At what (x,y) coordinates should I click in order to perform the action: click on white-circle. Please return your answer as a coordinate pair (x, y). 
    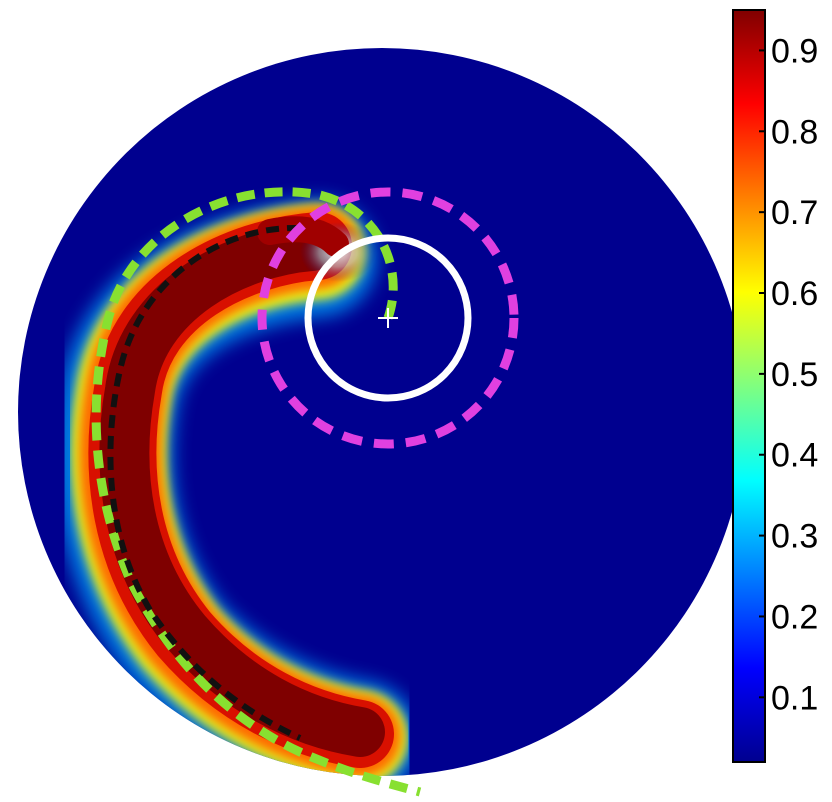
    Looking at the image, I should click on (388, 318).